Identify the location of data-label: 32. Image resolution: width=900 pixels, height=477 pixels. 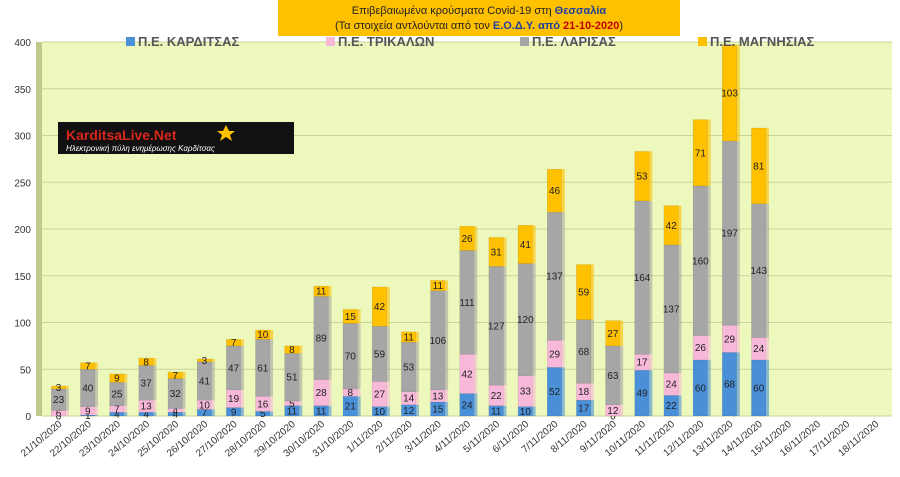
(176, 394).